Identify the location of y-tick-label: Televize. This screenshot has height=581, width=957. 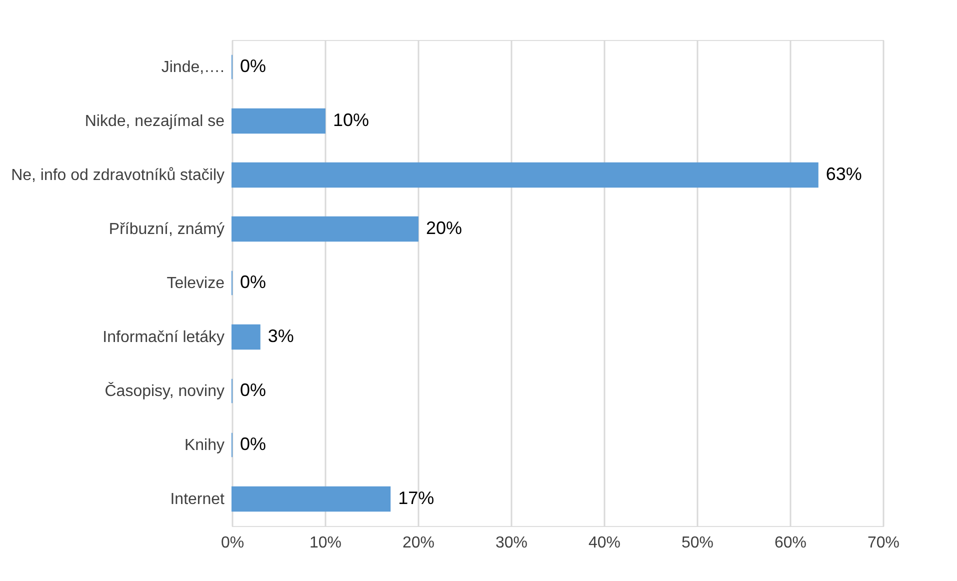
(195, 283).